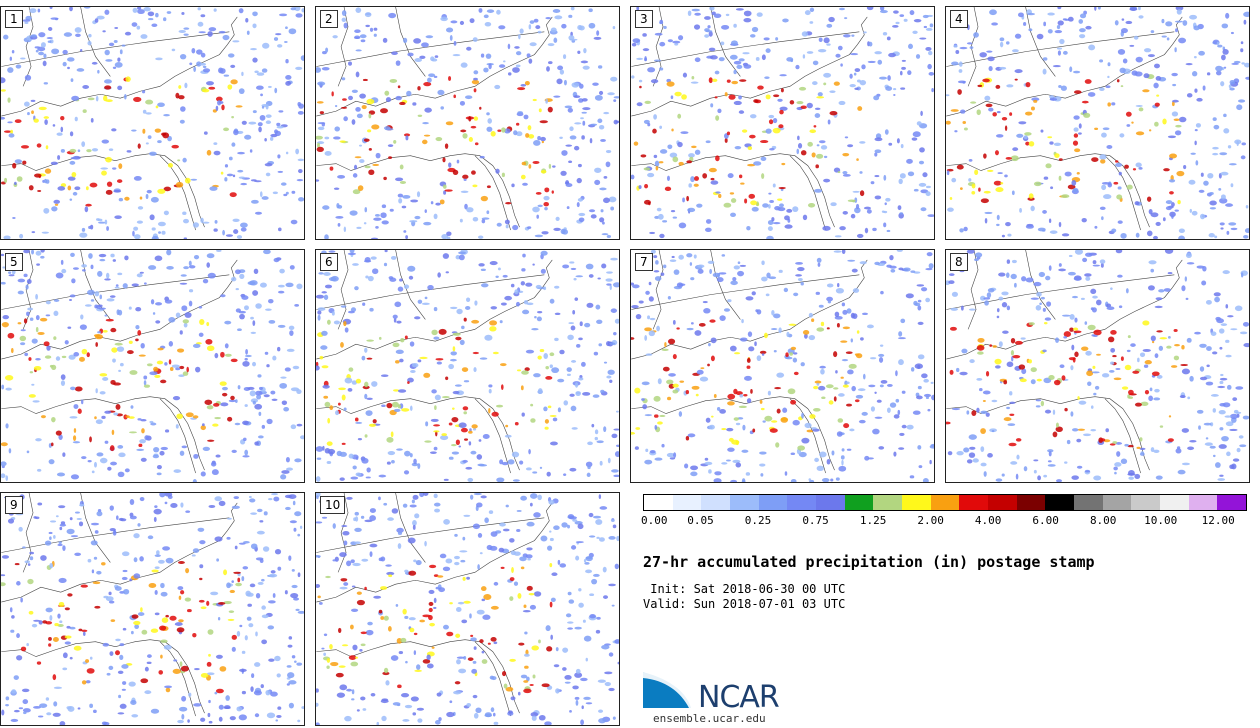 Image resolution: width=1260 pixels, height=728 pixels. What do you see at coordinates (773, 502) in the screenshot?
I see `colorbar-swatch` at bounding box center [773, 502].